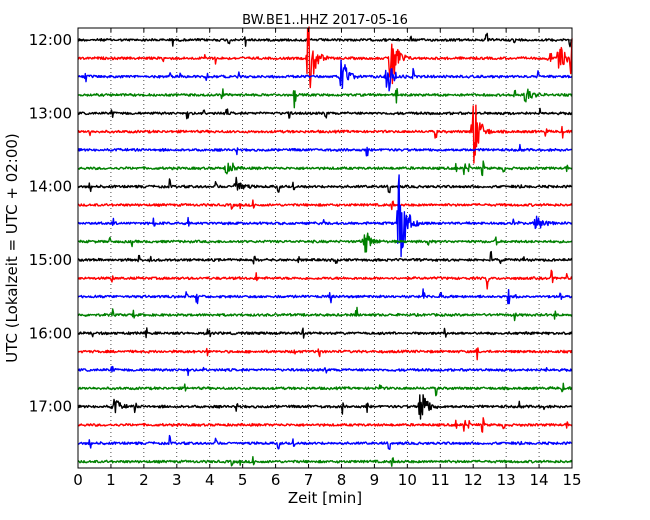 The image size is (650, 520). Describe the element at coordinates (78, 480) in the screenshot. I see `x-tick-label: 0` at that location.